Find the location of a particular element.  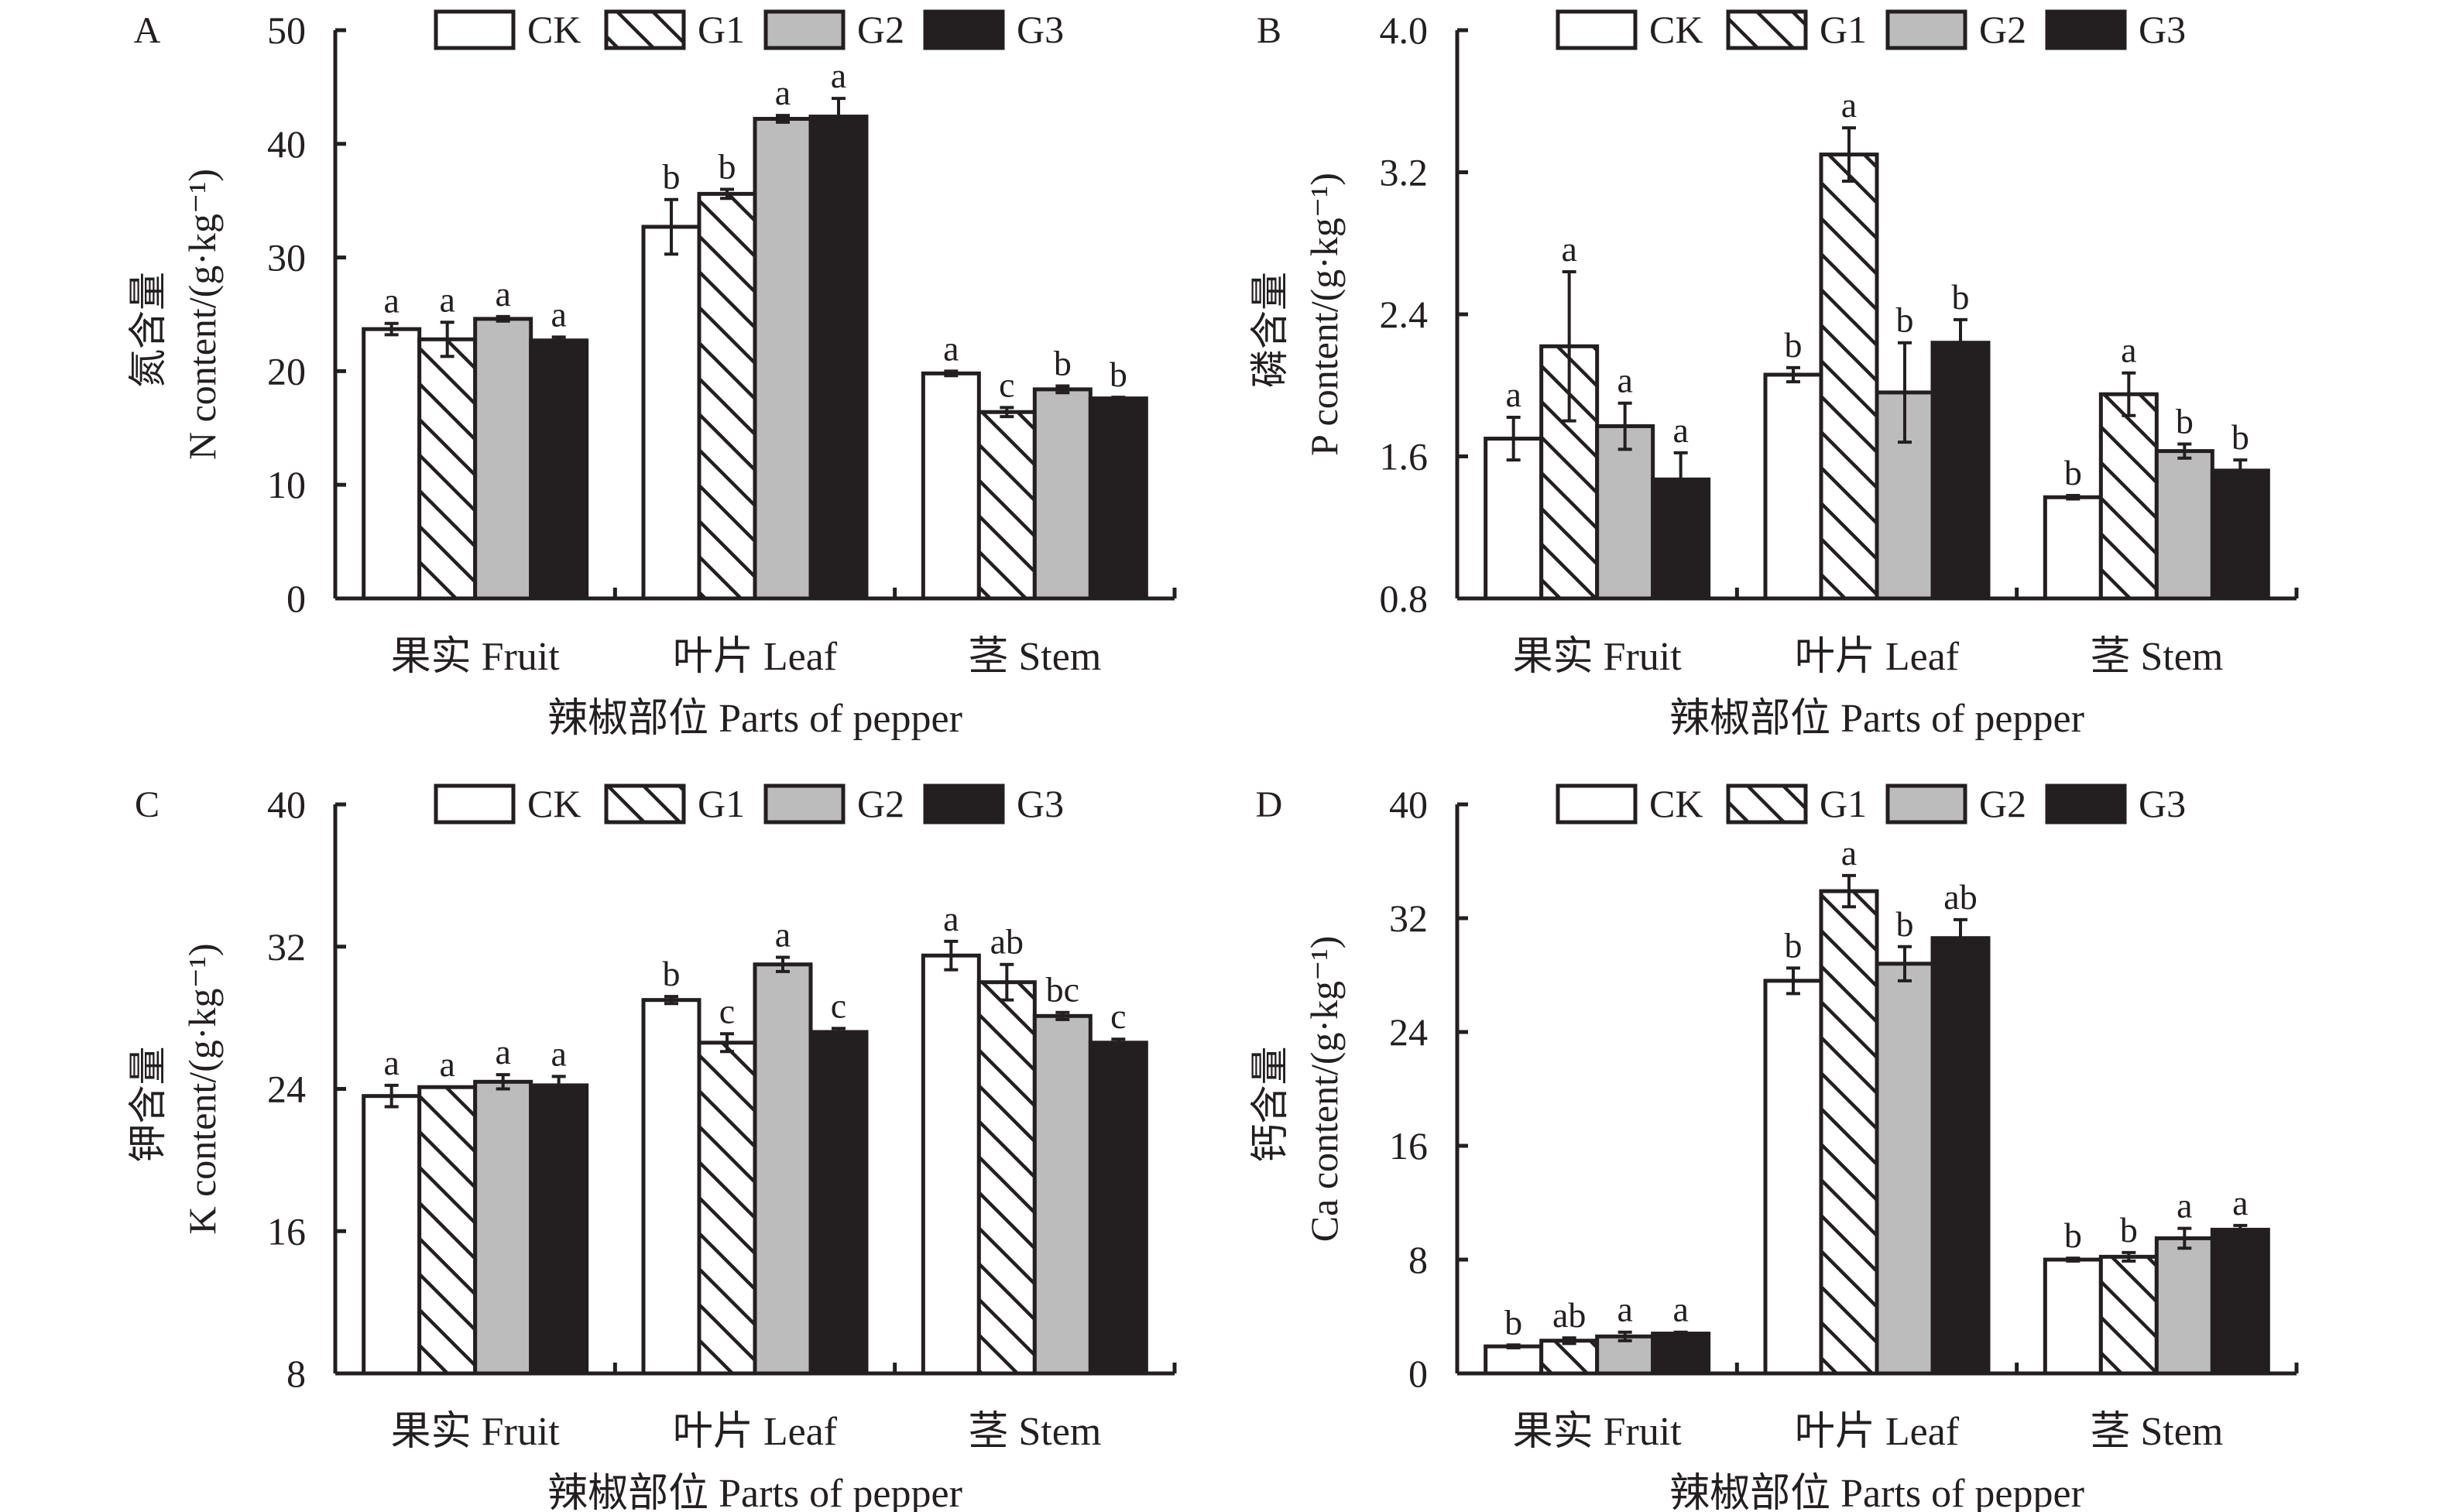

y-tick-label: 1.6 is located at coordinates (1404, 456).